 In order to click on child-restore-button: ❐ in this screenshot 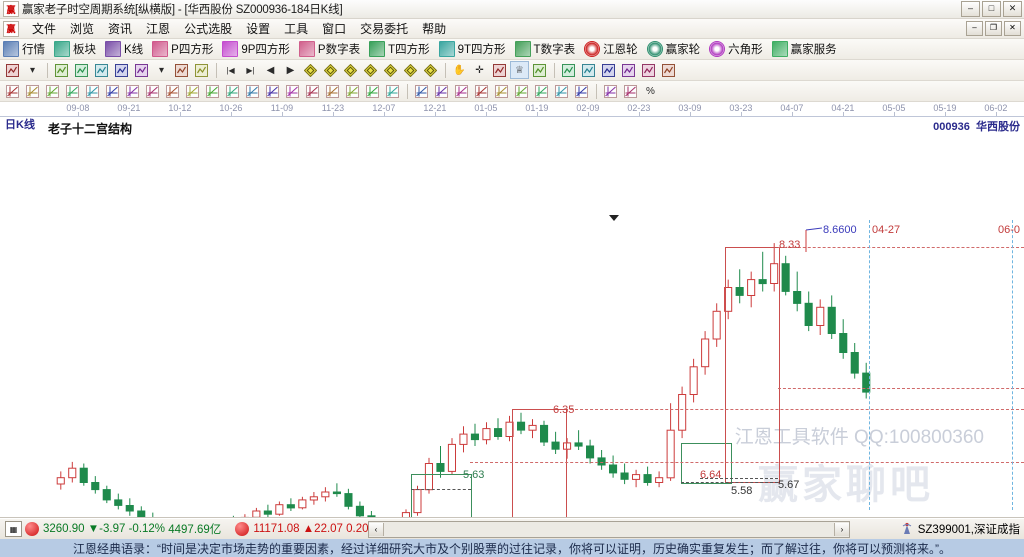, I will do `click(993, 28)`.